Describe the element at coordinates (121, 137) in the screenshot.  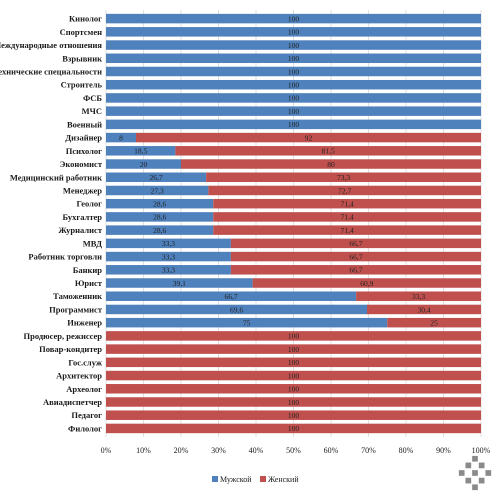
I see `data-label: 8` at that location.